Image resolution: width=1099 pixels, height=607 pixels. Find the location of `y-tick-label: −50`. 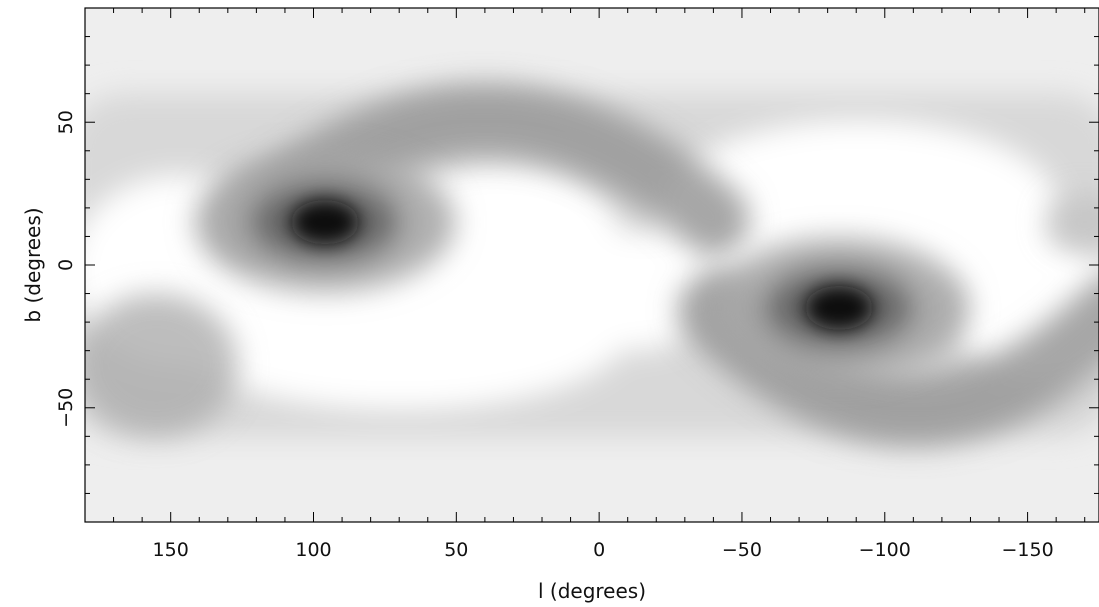

y-tick-label: −50 is located at coordinates (66, 408).